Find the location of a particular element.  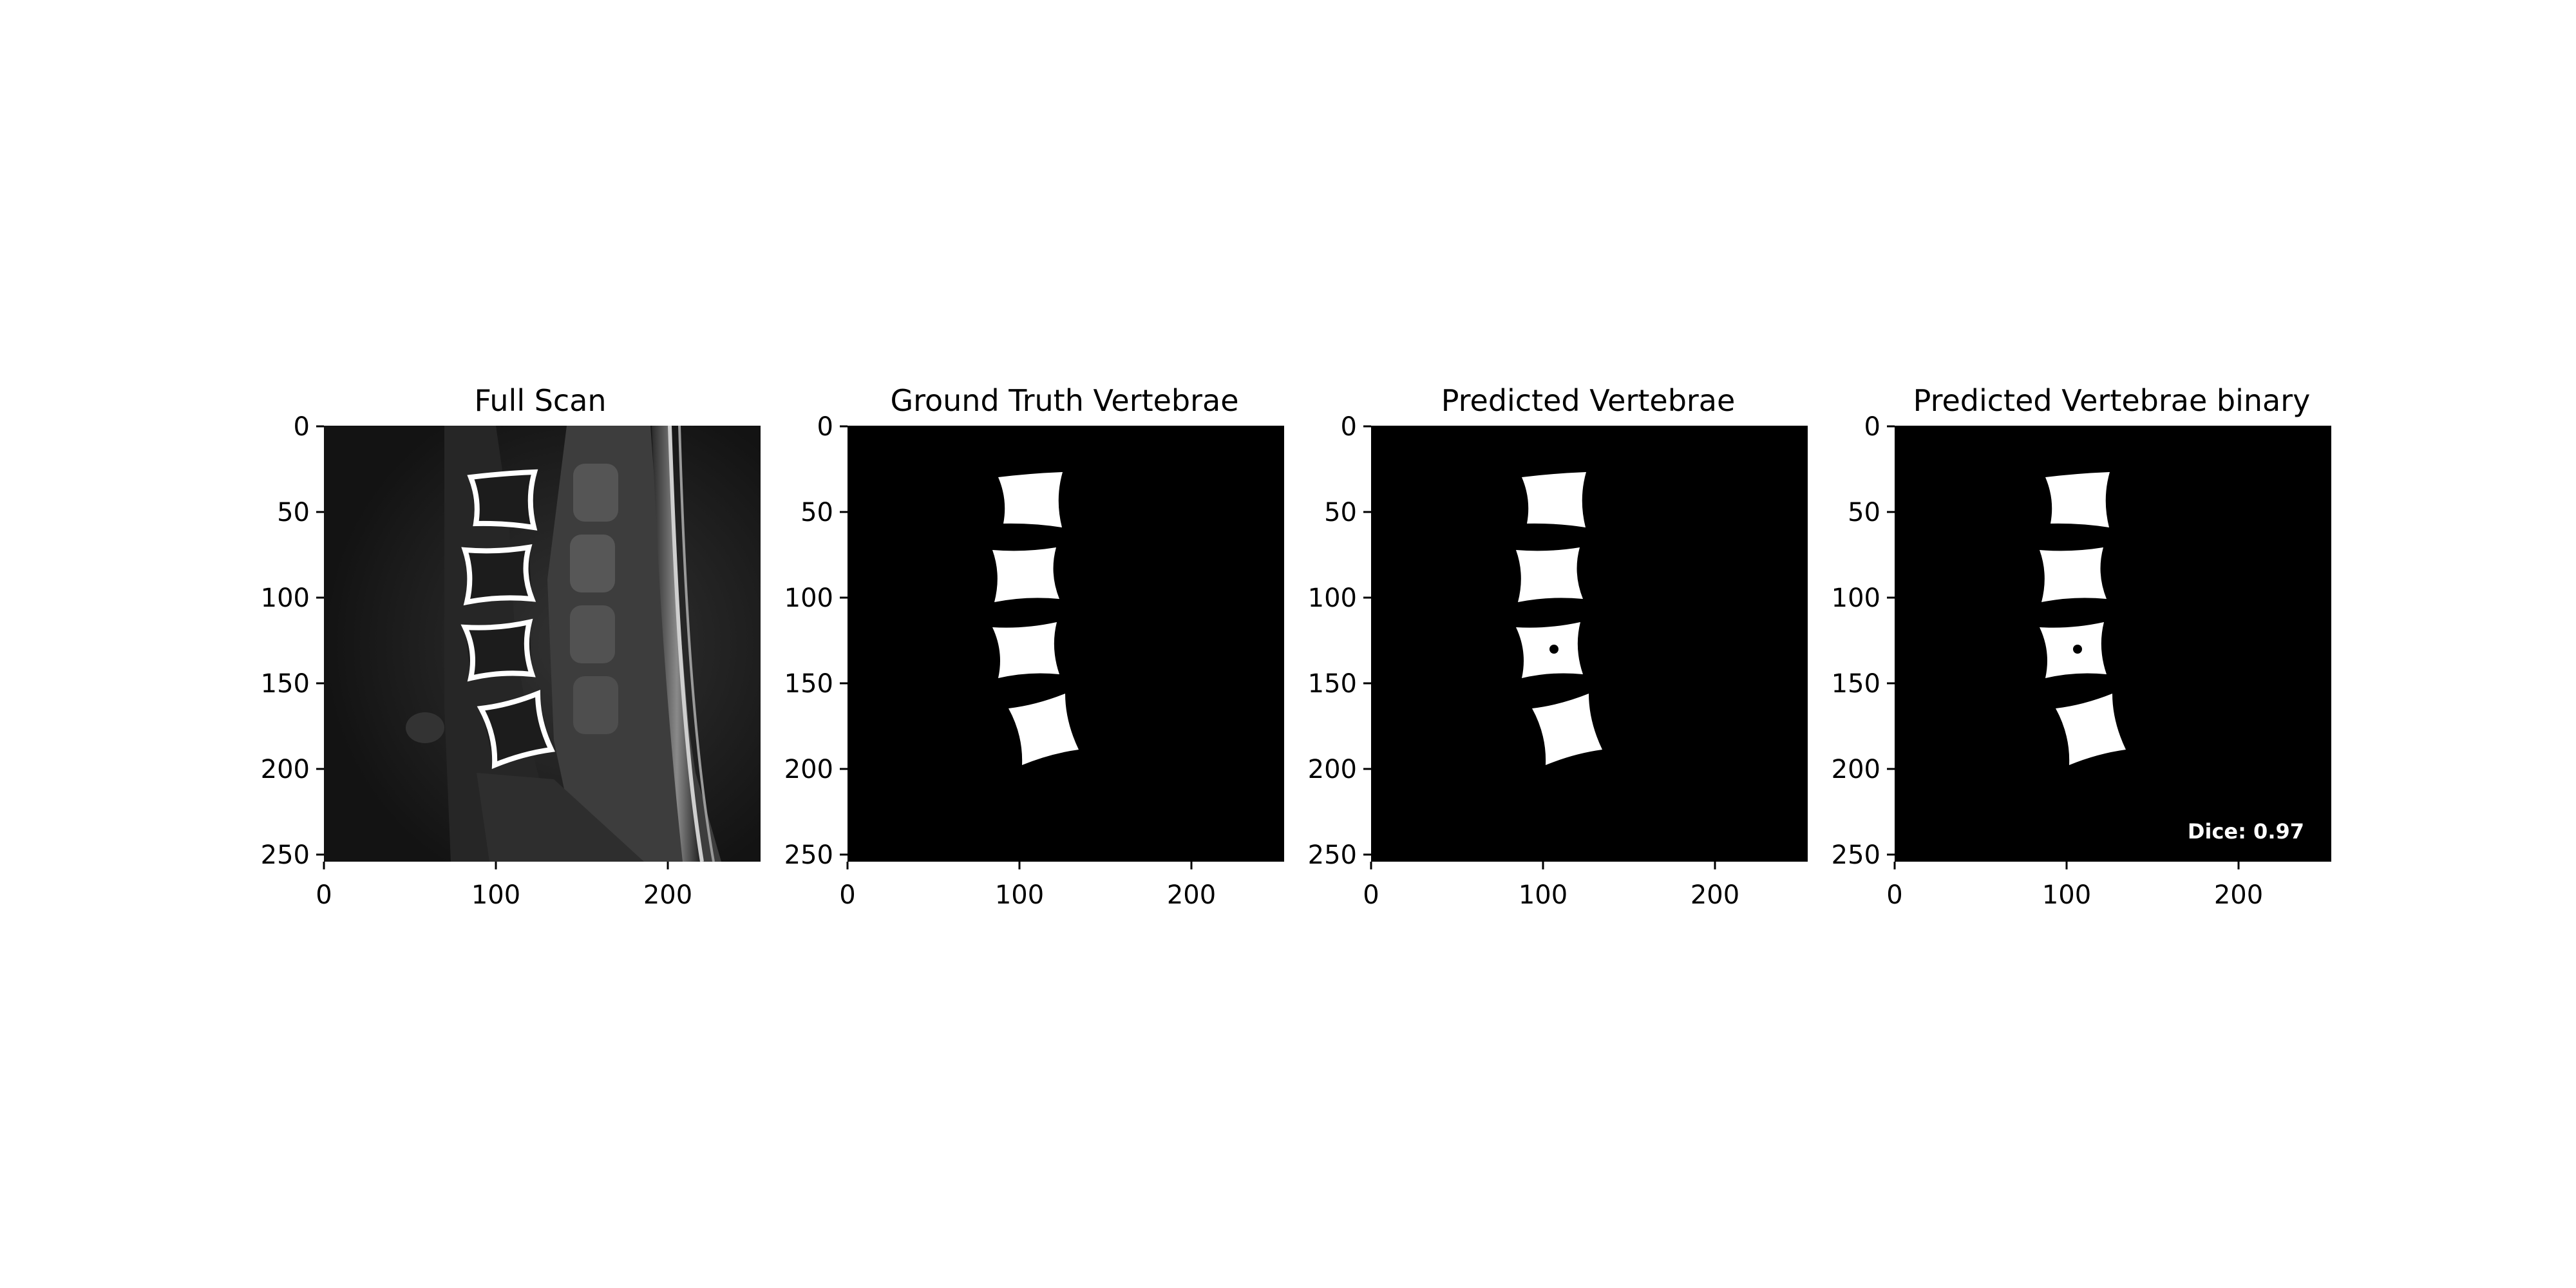

panel-full-scan: Full Scan is located at coordinates (511, 646).